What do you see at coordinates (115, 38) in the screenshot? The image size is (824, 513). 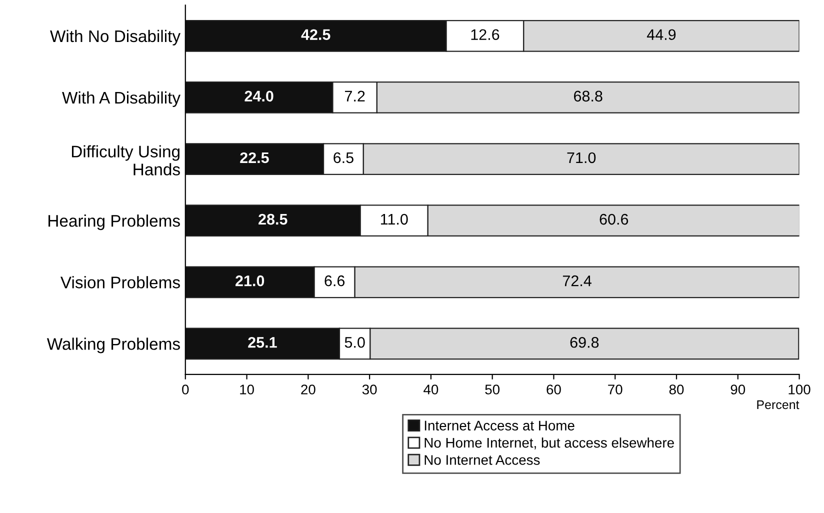 I see `y-tick-label: With No Disability` at bounding box center [115, 38].